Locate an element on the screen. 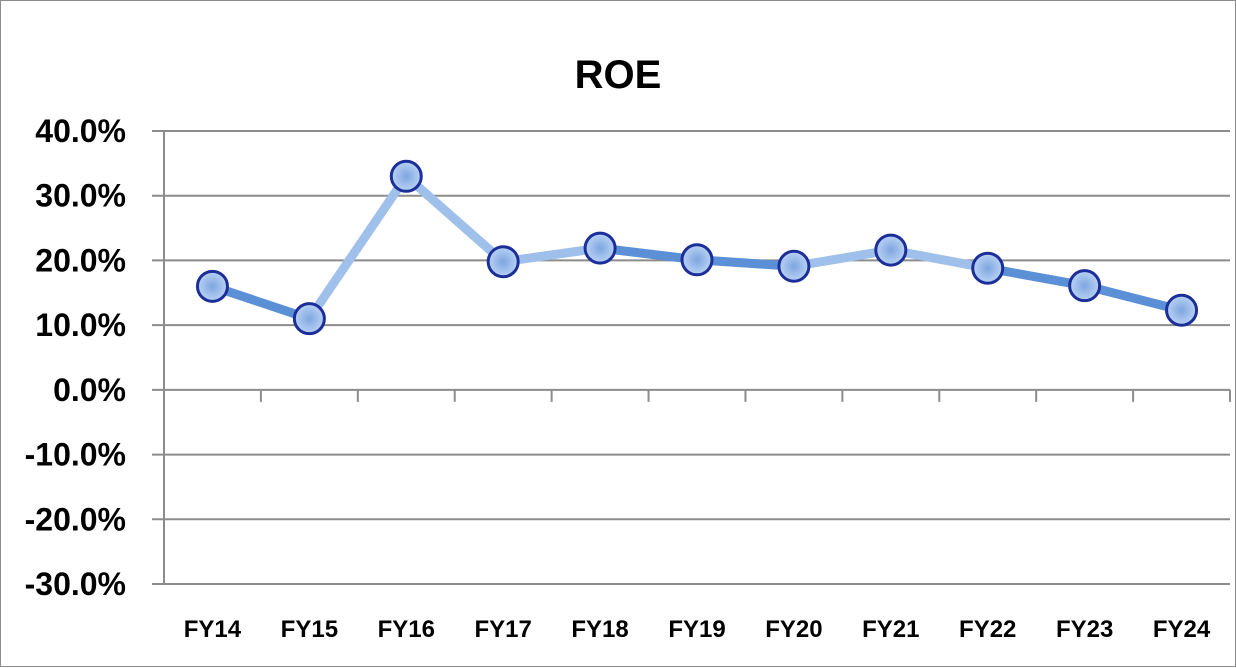 Image resolution: width=1236 pixels, height=668 pixels. x-tick-label: FY20 is located at coordinates (793, 629).